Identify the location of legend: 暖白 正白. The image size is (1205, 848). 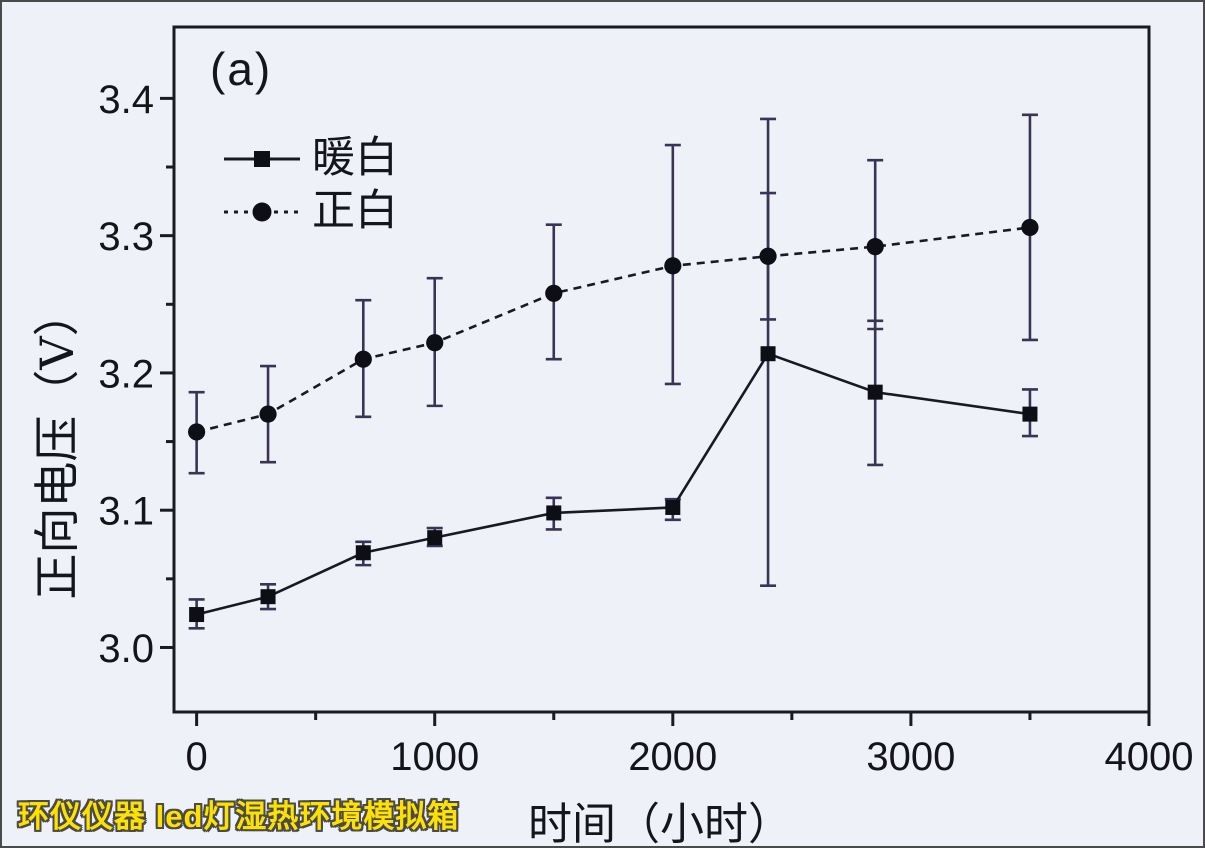
(311, 185).